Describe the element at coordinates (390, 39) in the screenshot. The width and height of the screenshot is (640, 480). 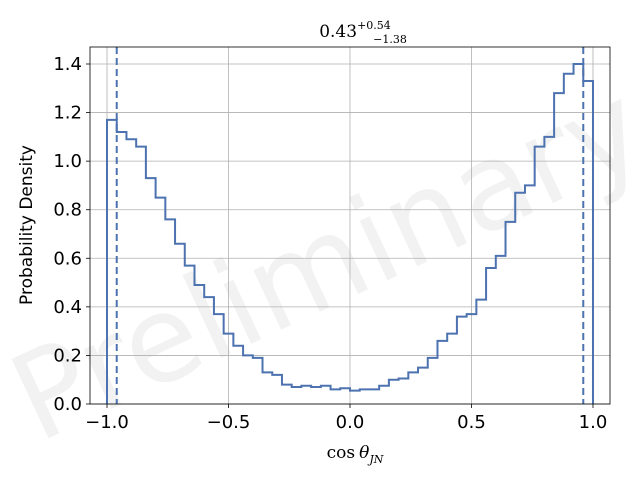
I see `title-lower-error: −1.38` at that location.